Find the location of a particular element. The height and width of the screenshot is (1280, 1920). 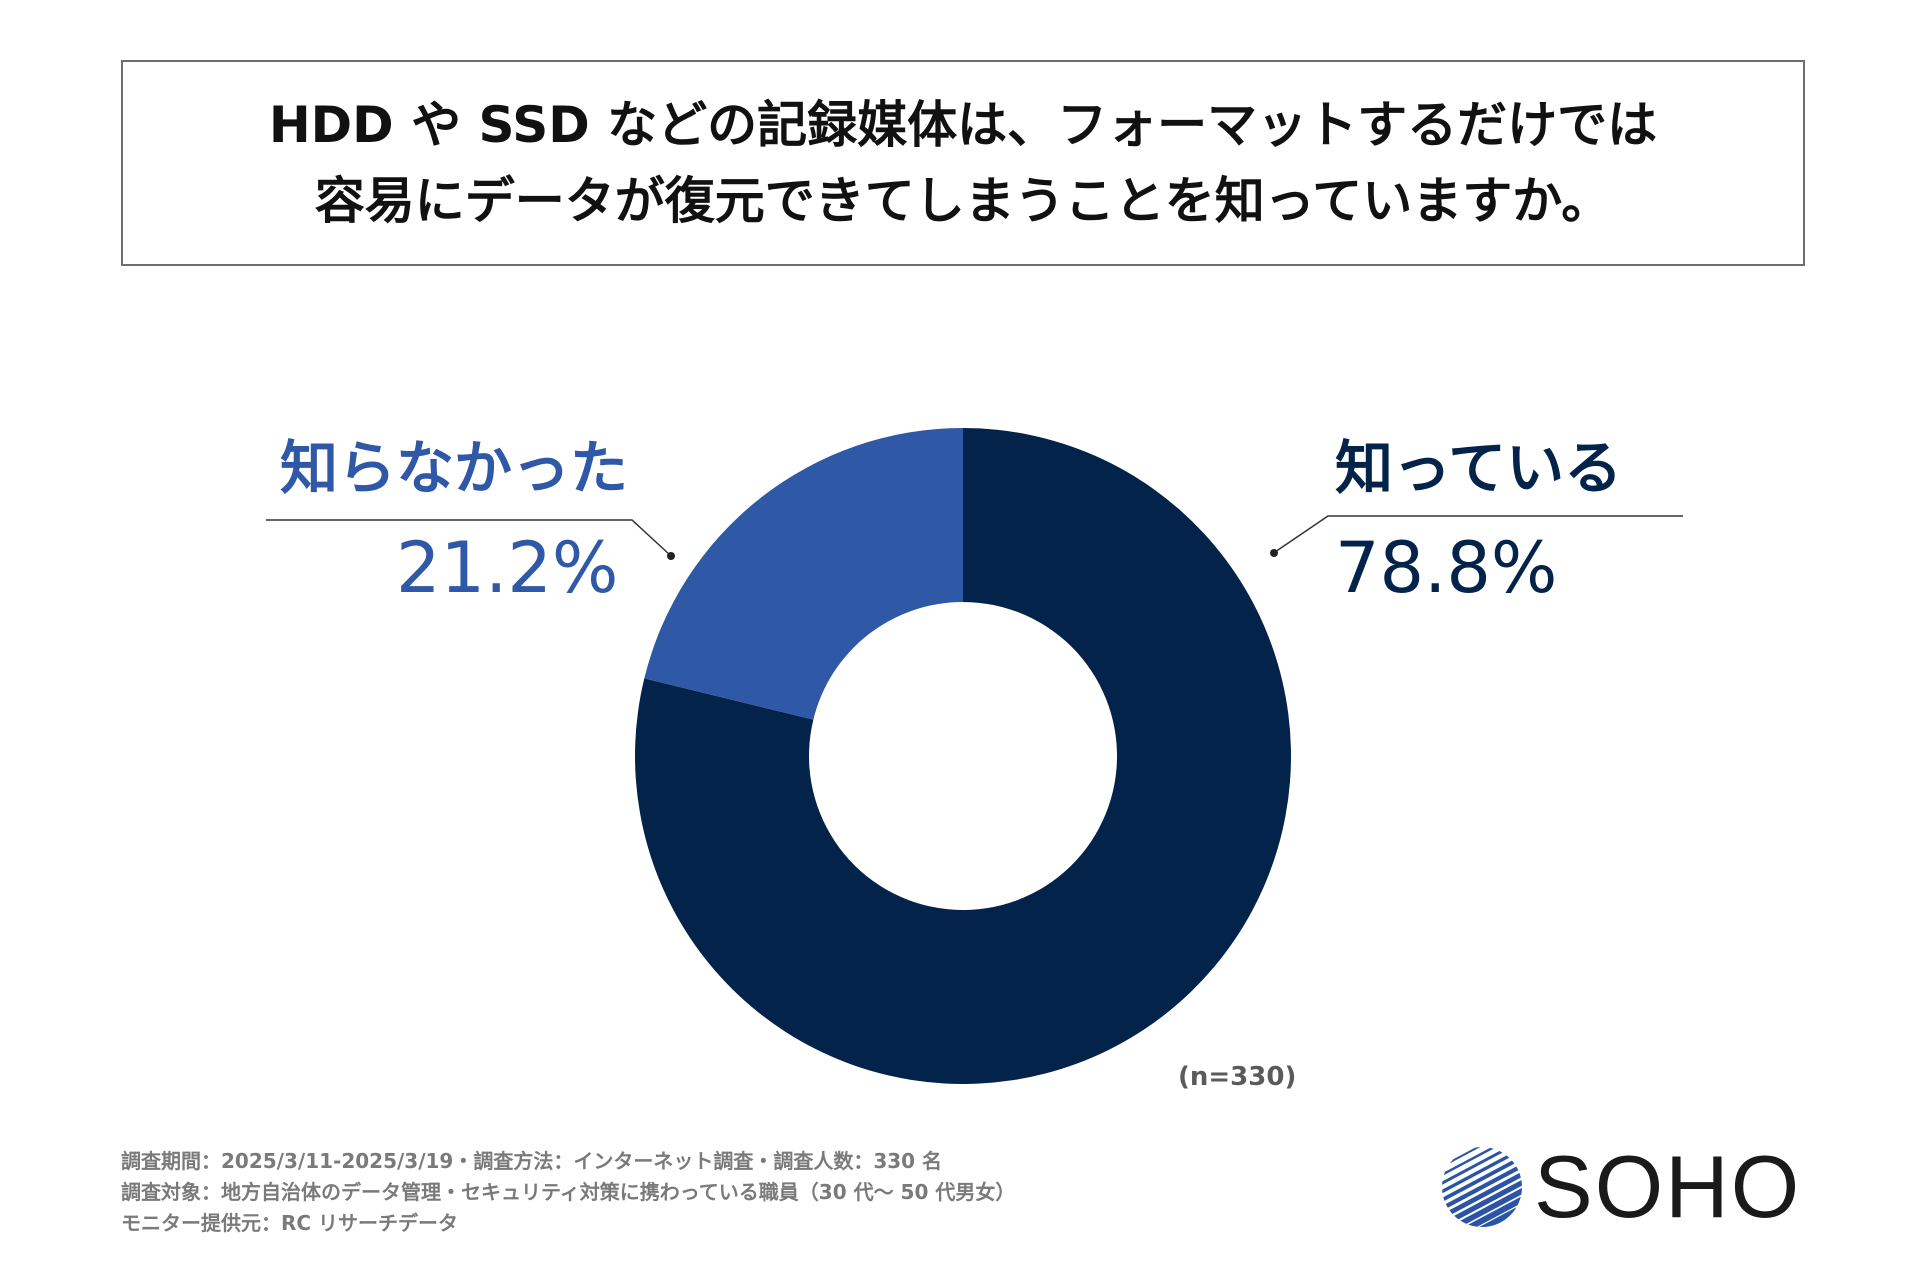

striped-globe-icon is located at coordinates (1482, 1187).